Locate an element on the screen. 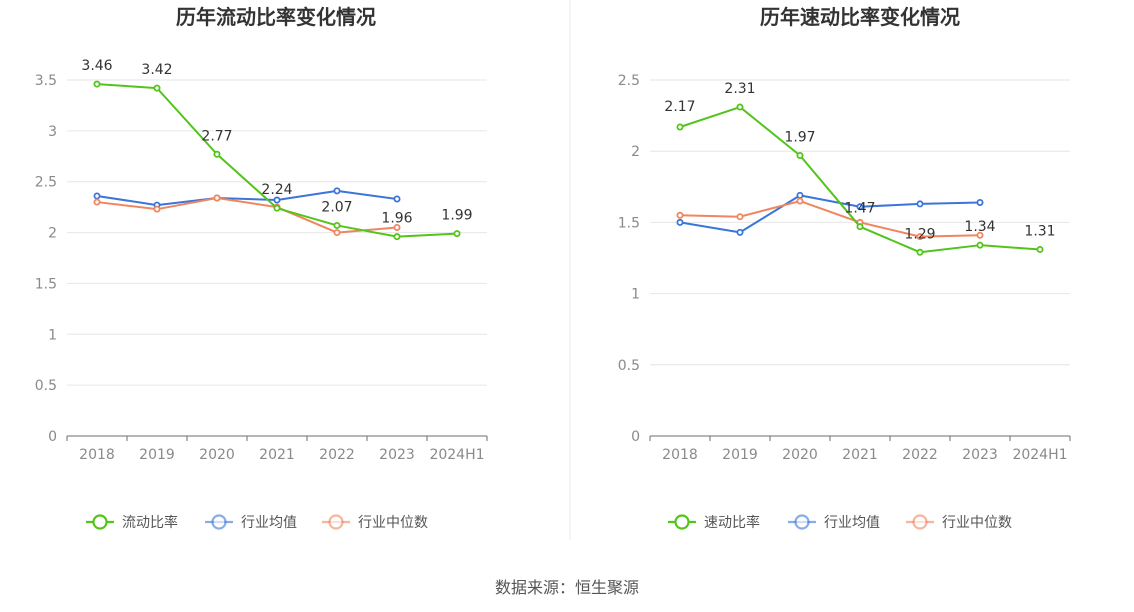 This screenshot has width=1134, height=612. y-tick-label: 1.5 is located at coordinates (629, 223).